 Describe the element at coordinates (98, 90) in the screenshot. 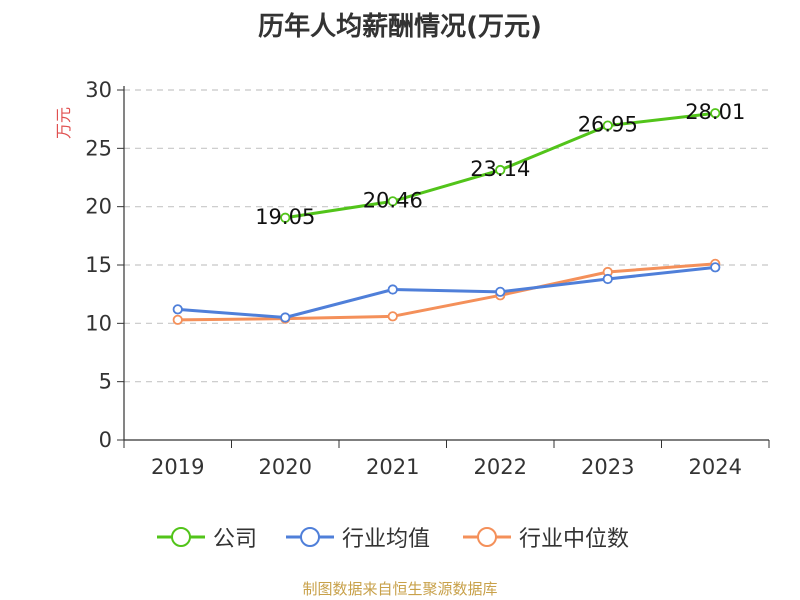

I see `y-tick-label: 30` at that location.